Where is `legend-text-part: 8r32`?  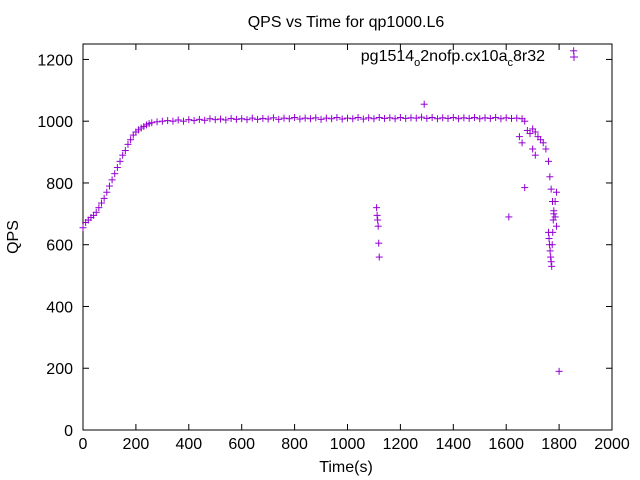
legend-text-part: 8r32 is located at coordinates (529, 56).